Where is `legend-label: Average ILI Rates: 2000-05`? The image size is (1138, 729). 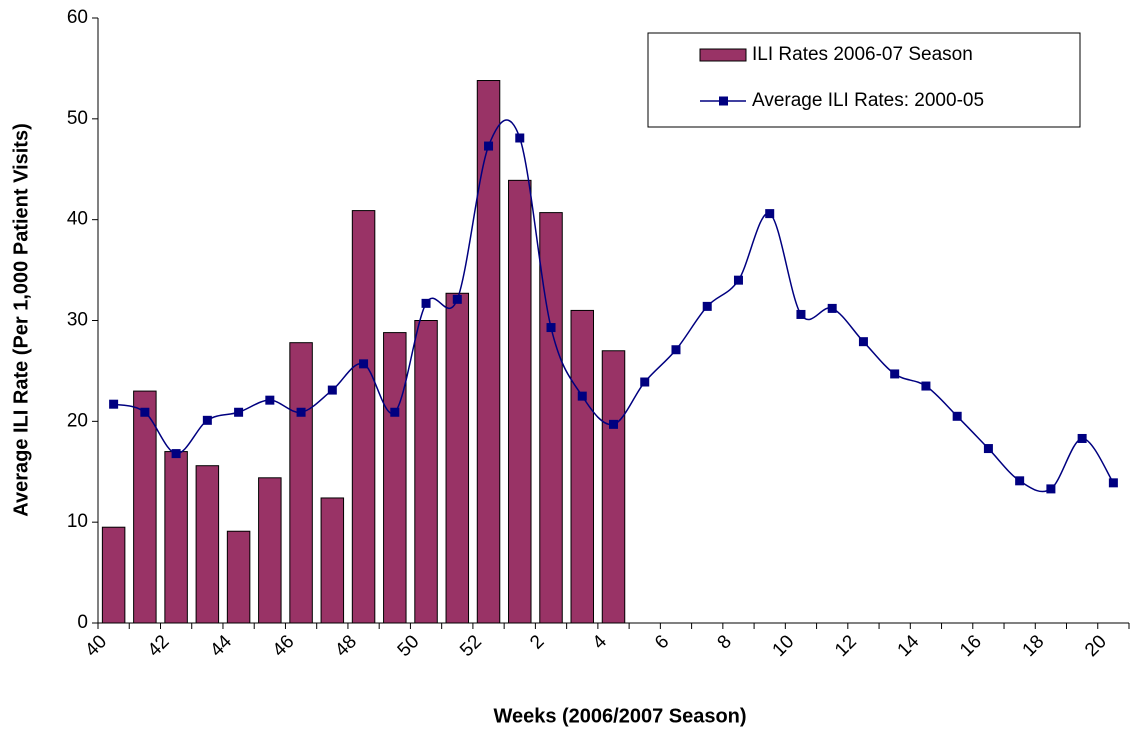 legend-label: Average ILI Rates: 2000-05 is located at coordinates (868, 100).